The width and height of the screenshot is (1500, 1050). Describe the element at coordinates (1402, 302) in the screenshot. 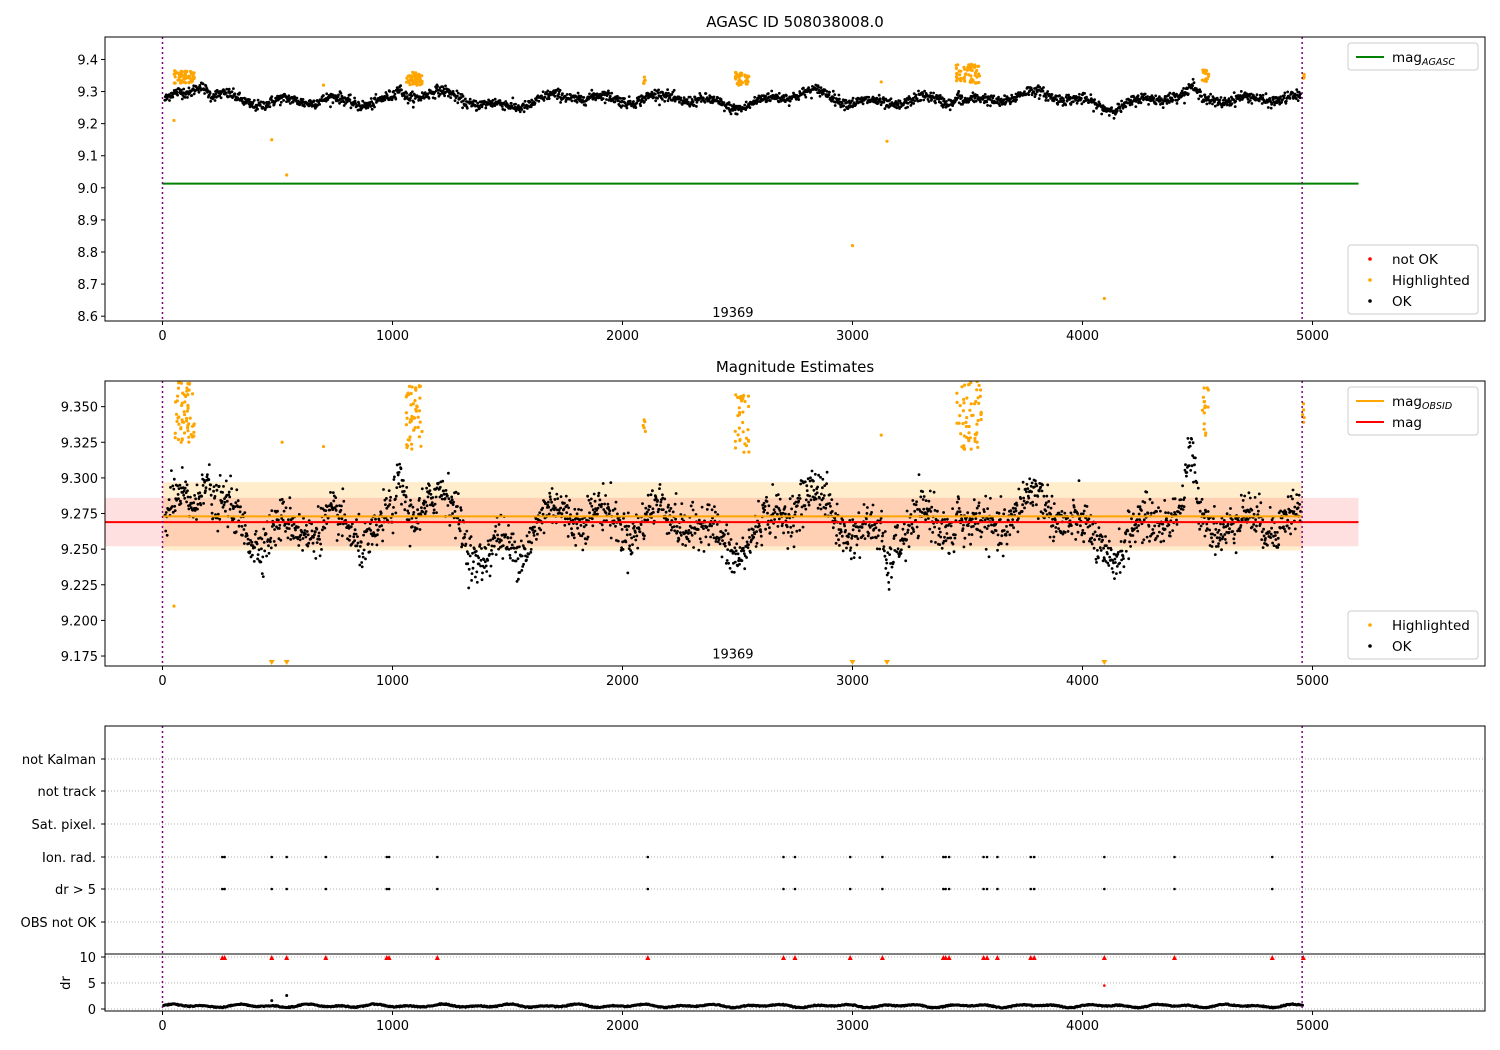

I see `legend-label: OK` at that location.